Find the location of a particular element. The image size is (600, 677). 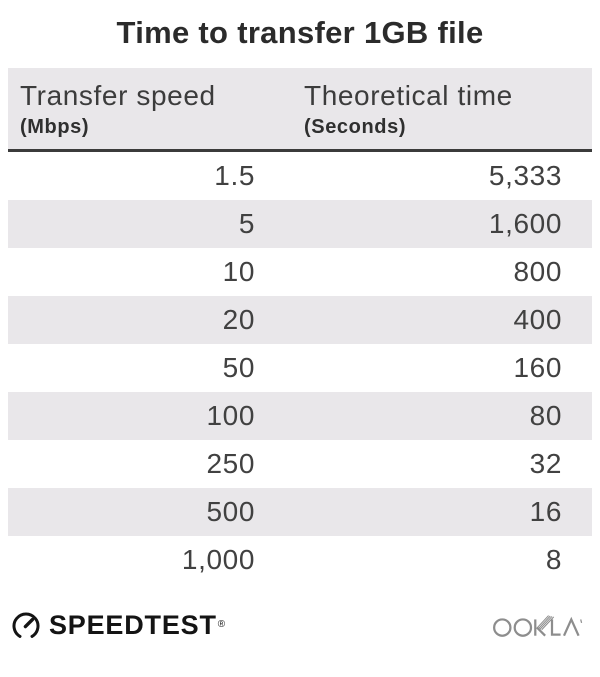

table-row: 1.5 5,333 is located at coordinates (300, 176).